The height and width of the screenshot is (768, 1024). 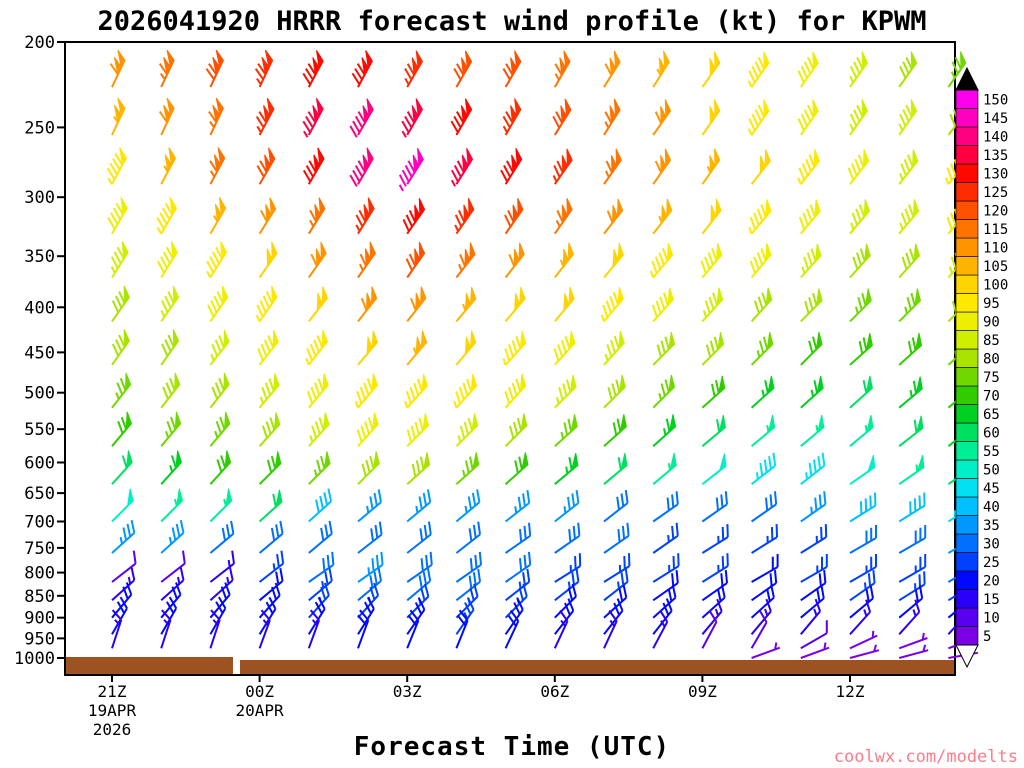 What do you see at coordinates (995, 248) in the screenshot?
I see `colorbar-tick-label: 110` at bounding box center [995, 248].